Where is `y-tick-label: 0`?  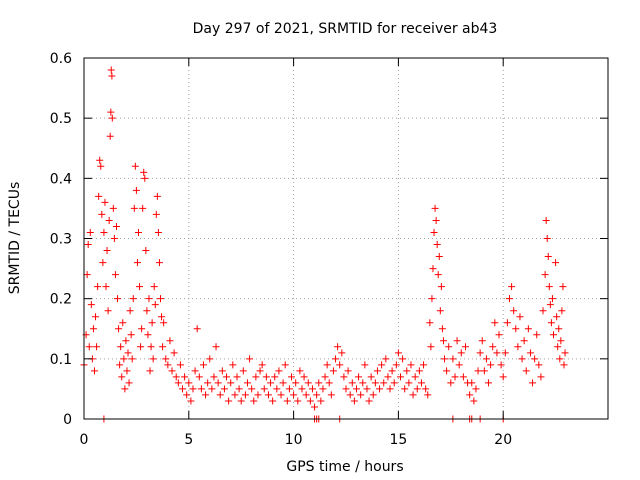
y-tick-label: 0 is located at coordinates (67, 420).